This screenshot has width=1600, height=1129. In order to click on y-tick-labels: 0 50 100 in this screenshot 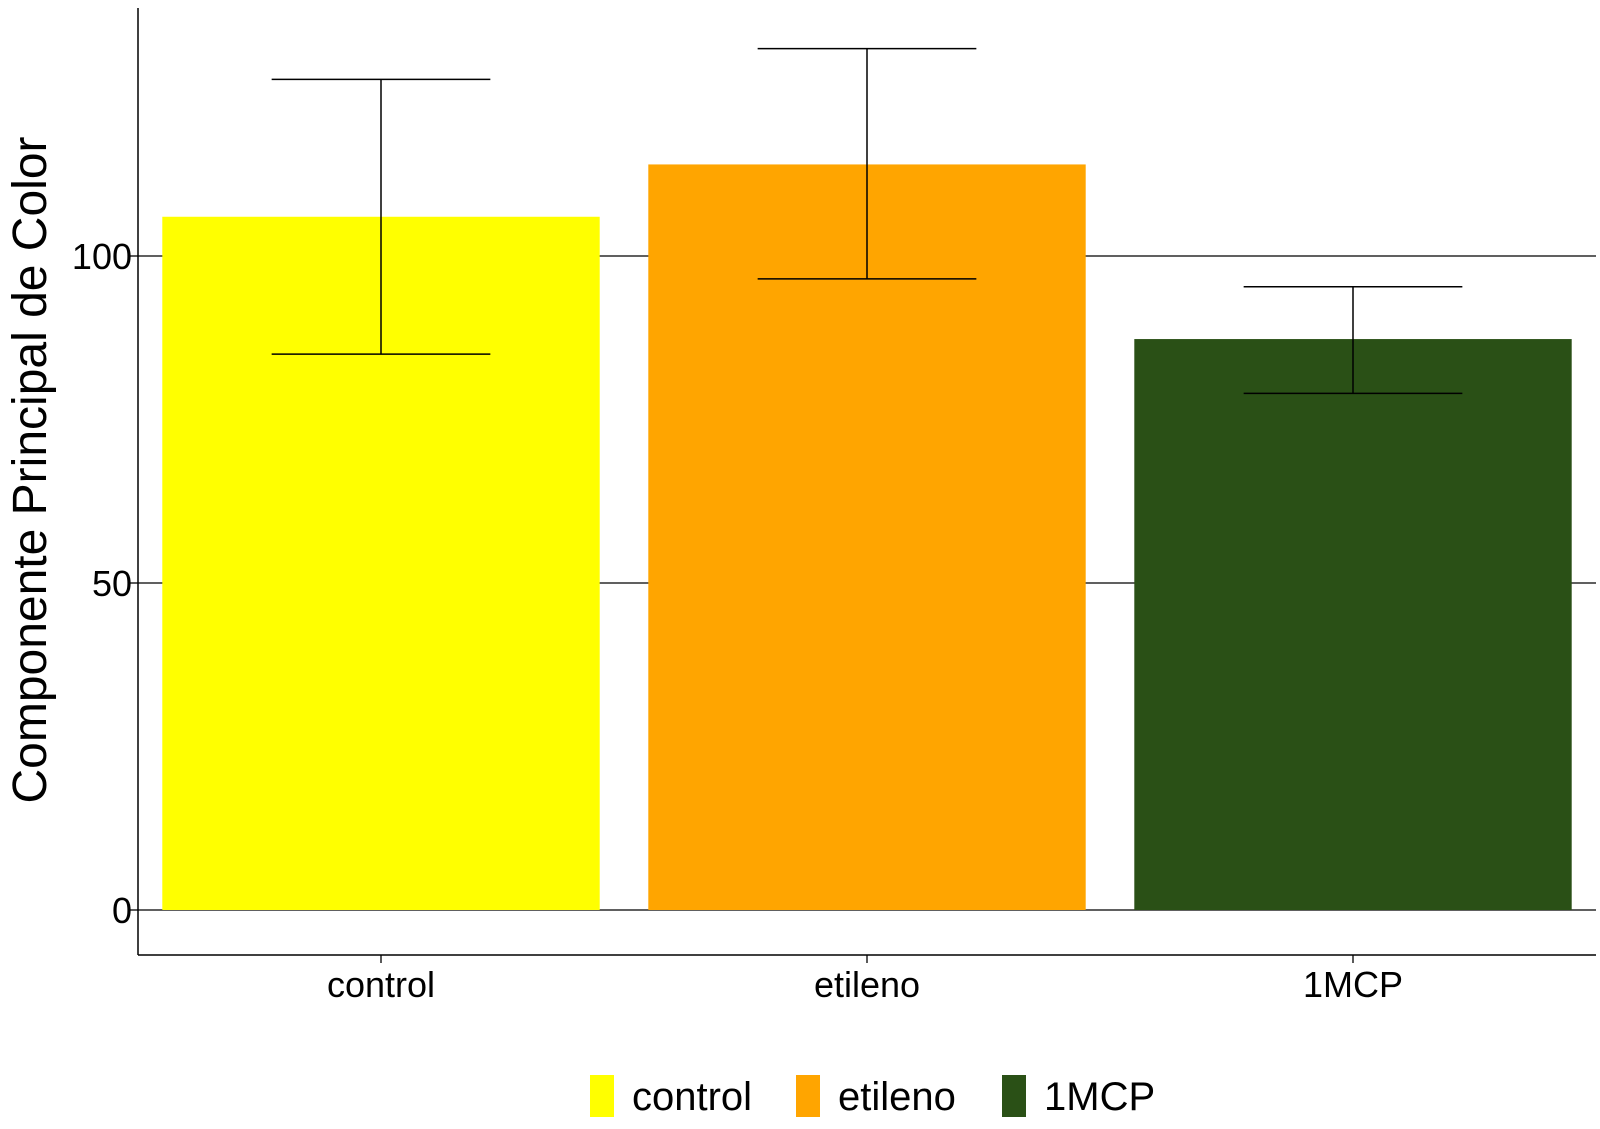, I will do `click(105, 583)`.